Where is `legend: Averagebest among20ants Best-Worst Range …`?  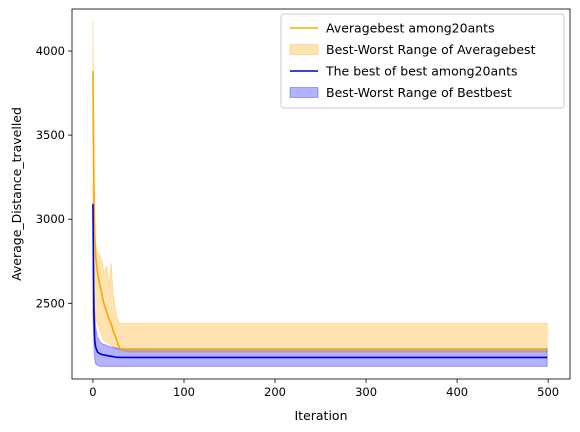
legend: Averagebest among20ants Best-Worst Range … is located at coordinates (422, 61).